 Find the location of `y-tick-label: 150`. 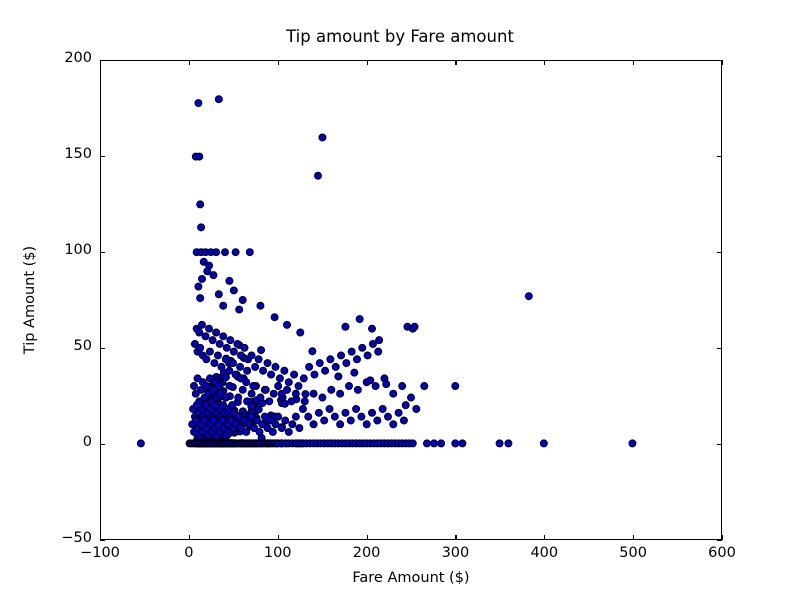

y-tick-label: 150 is located at coordinates (78, 154).